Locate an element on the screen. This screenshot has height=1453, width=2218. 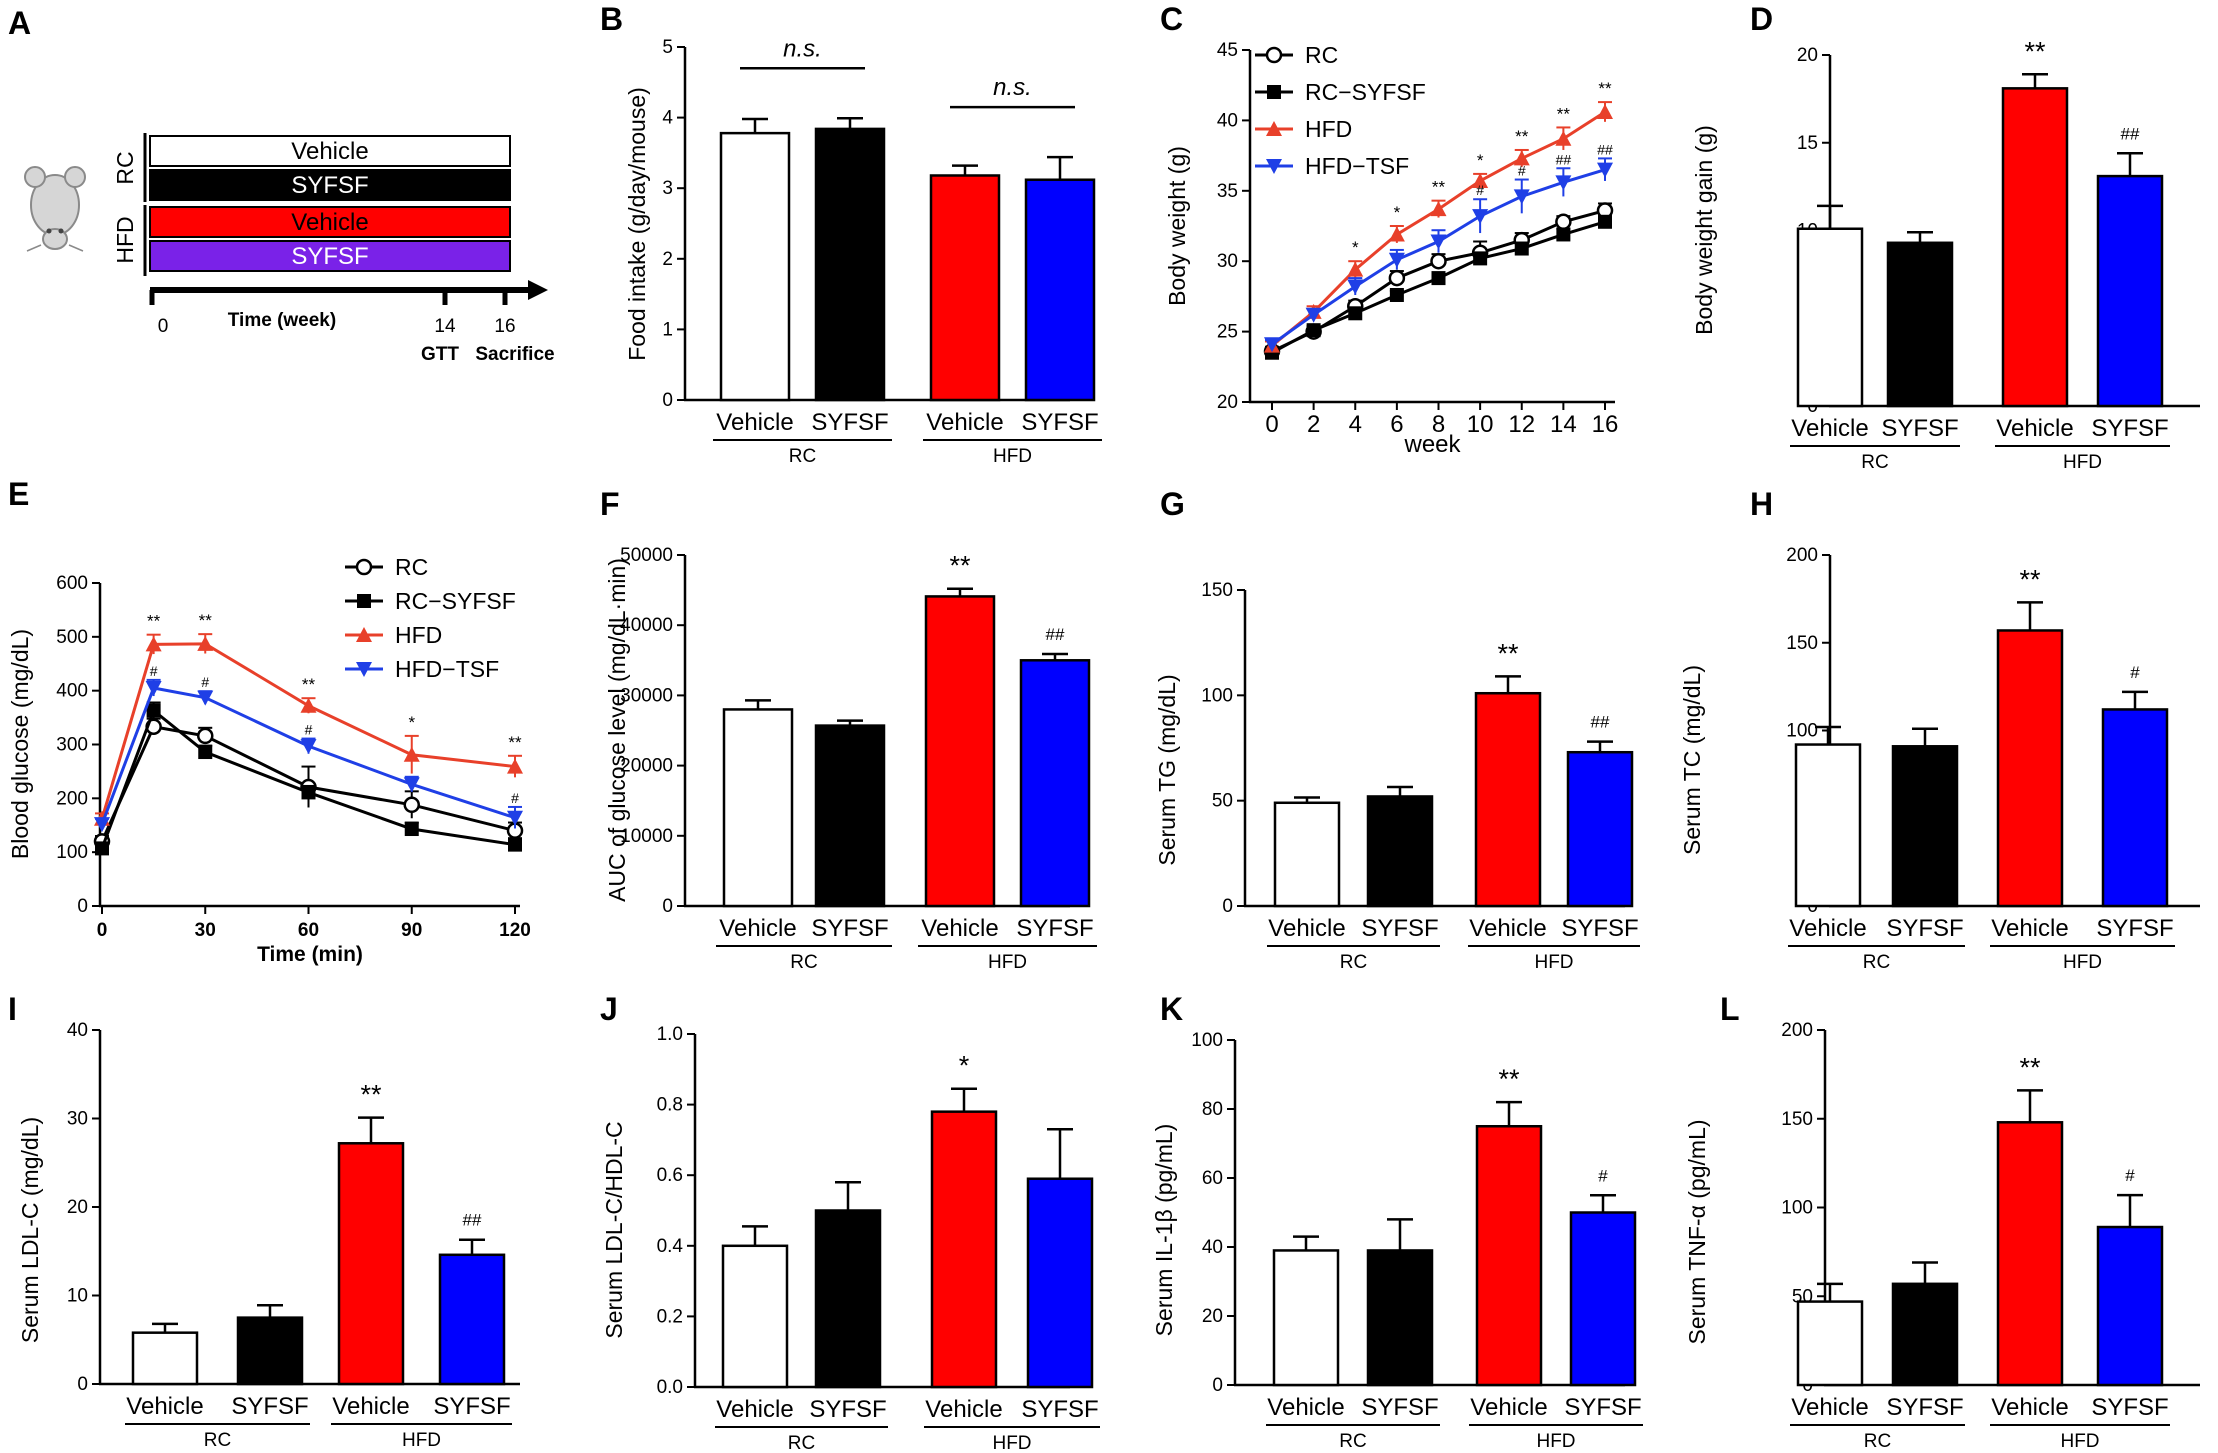
panel-e-ytick-label: 200 is located at coordinates (72, 798).